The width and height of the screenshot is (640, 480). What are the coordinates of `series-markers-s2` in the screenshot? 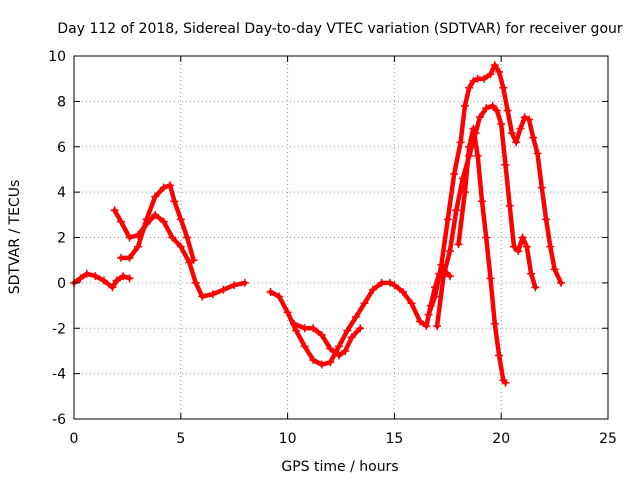 It's located at (123, 278).